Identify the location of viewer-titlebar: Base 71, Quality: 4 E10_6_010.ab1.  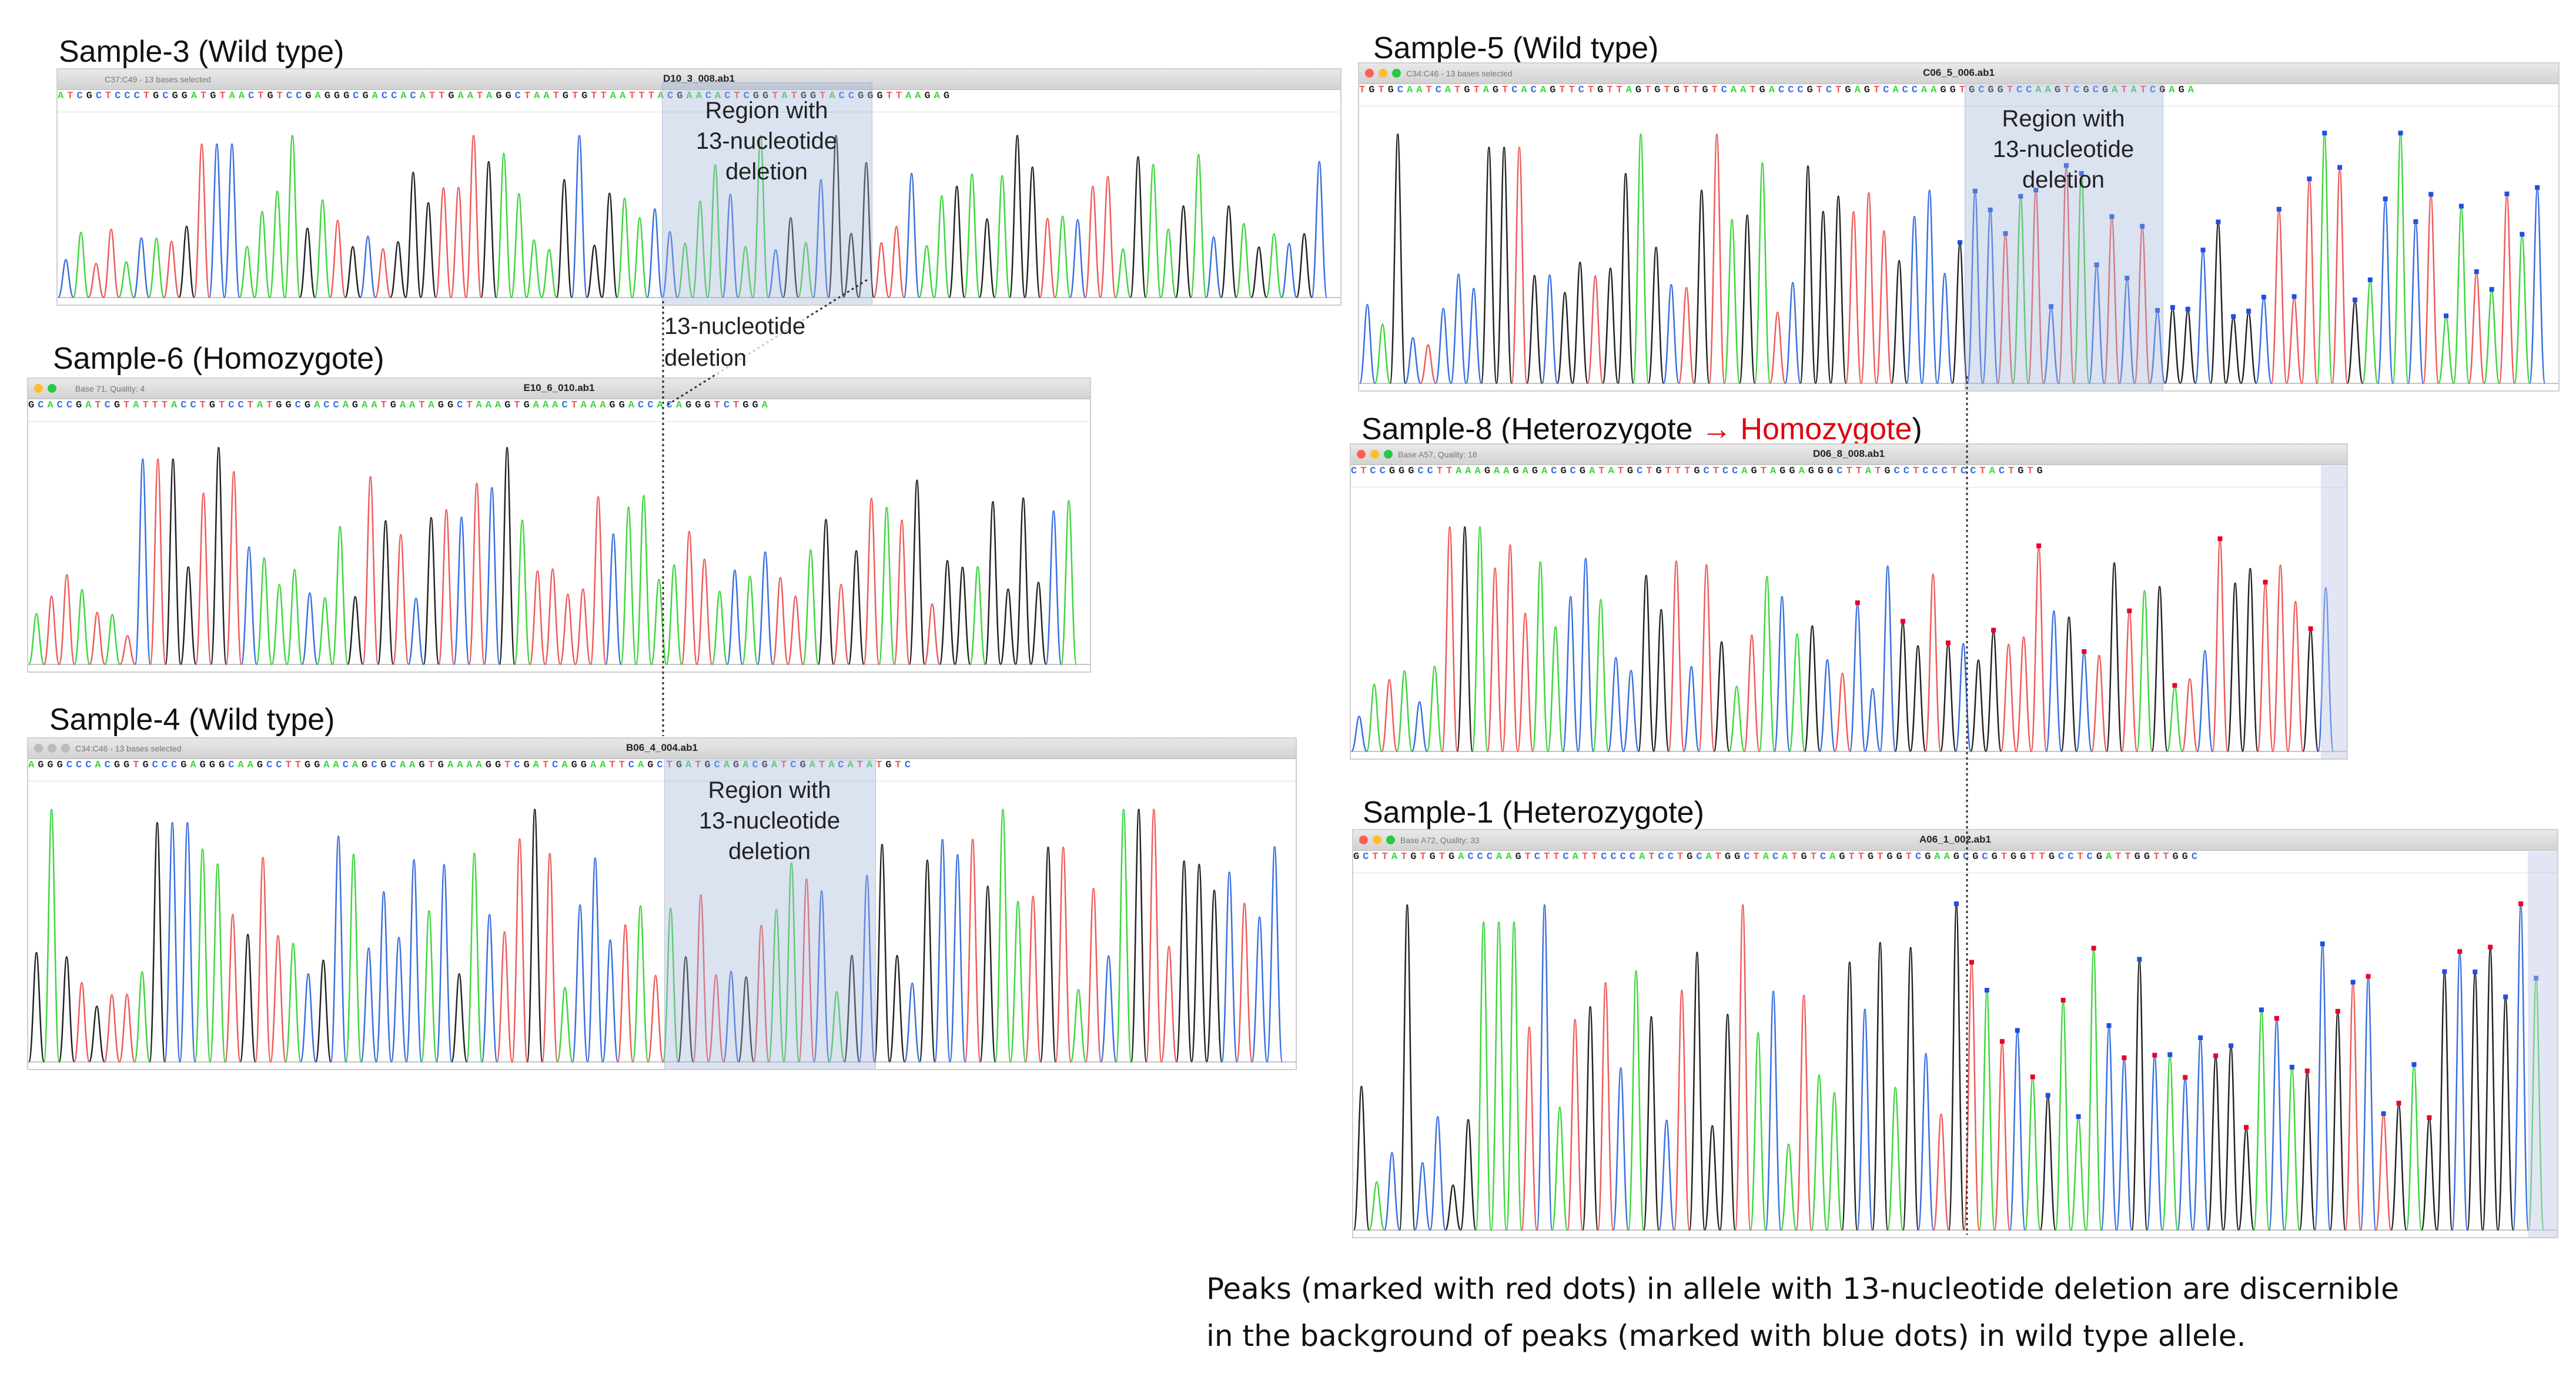
(559, 389).